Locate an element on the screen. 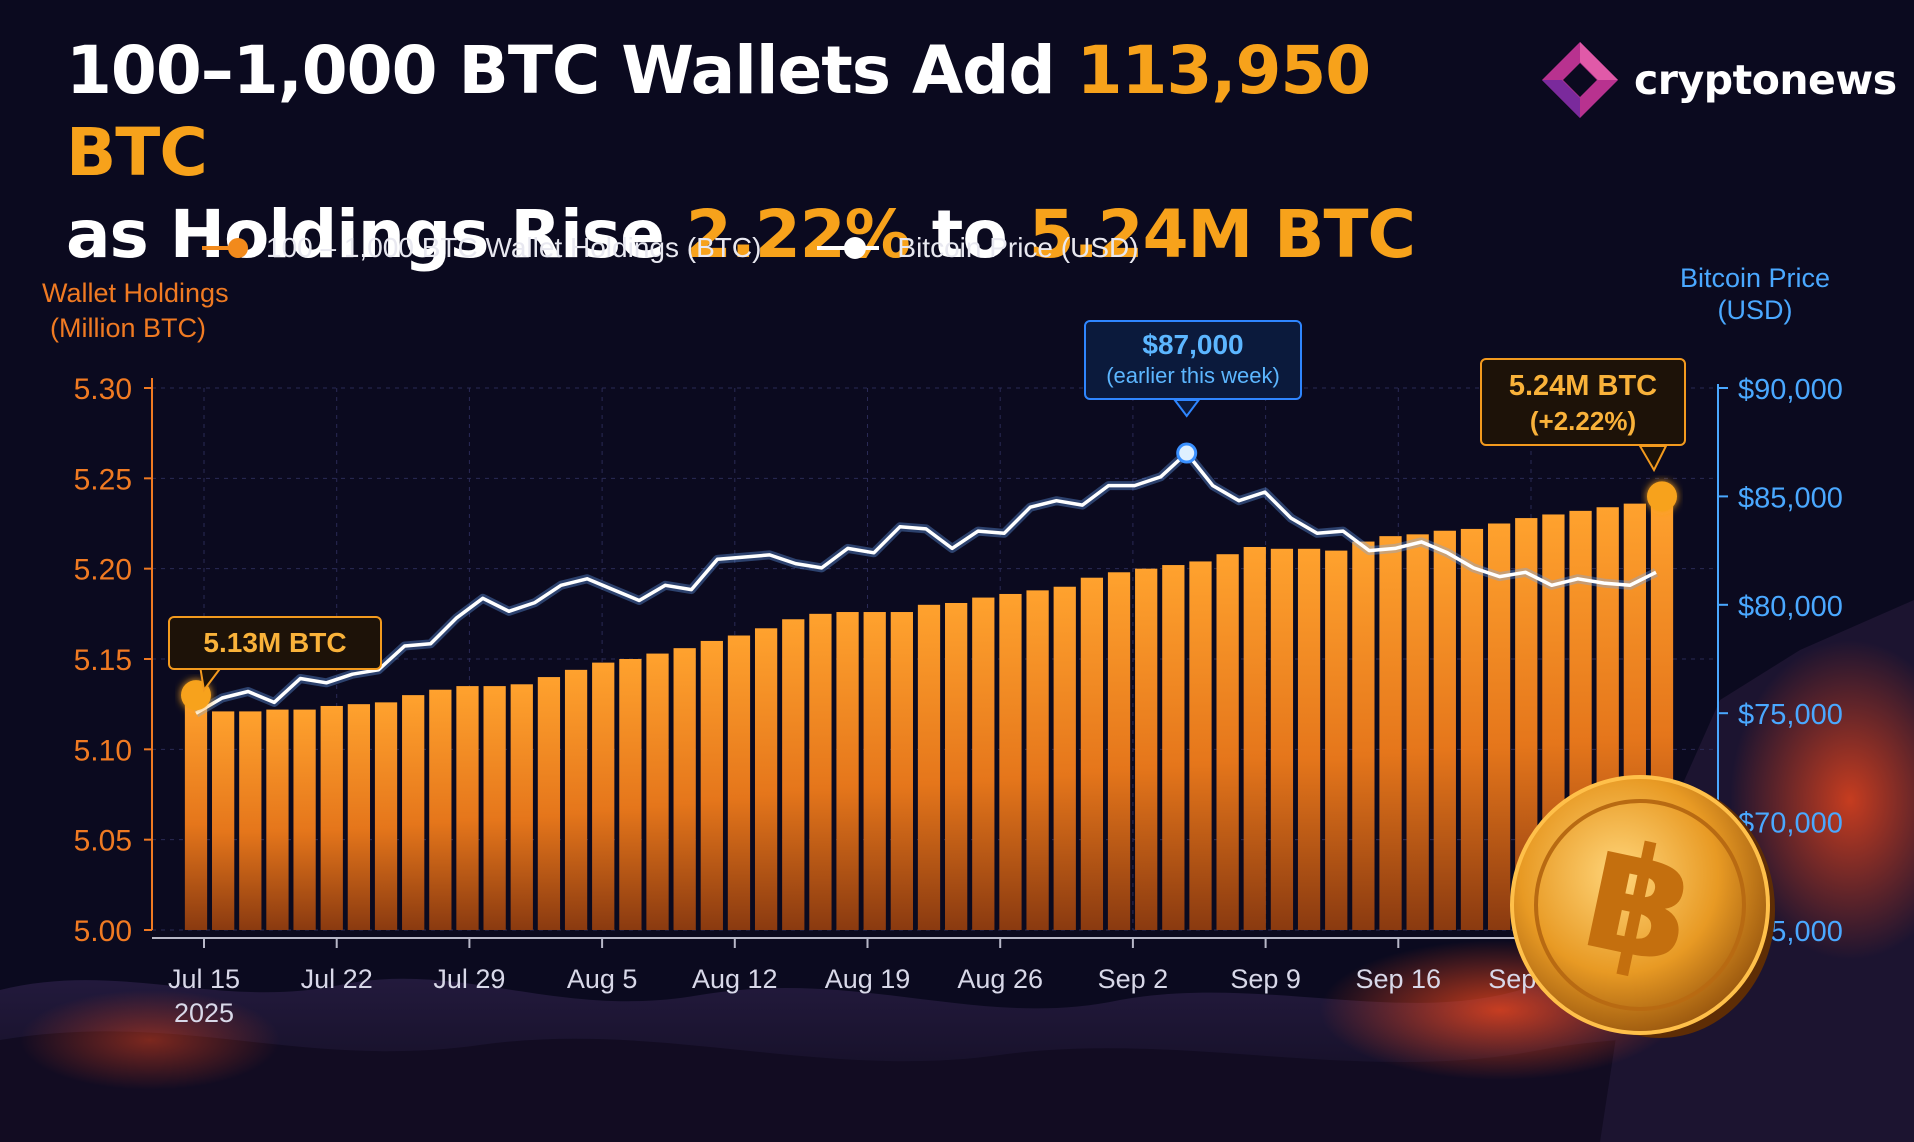 This screenshot has width=1914, height=1142. left-axis-tick-label: 5.30 is located at coordinates (103, 389).